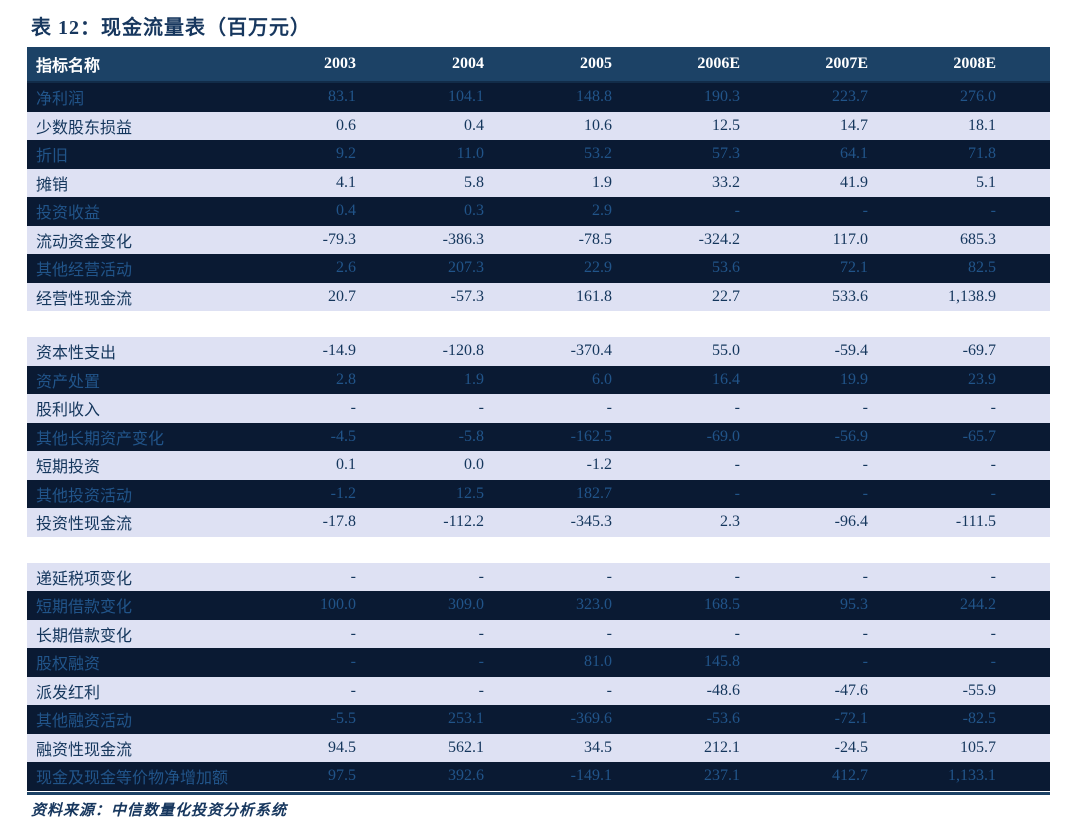 This screenshot has width=1081, height=832. What do you see at coordinates (467, 296) in the screenshot?
I see `cell-value: -57.3` at bounding box center [467, 296].